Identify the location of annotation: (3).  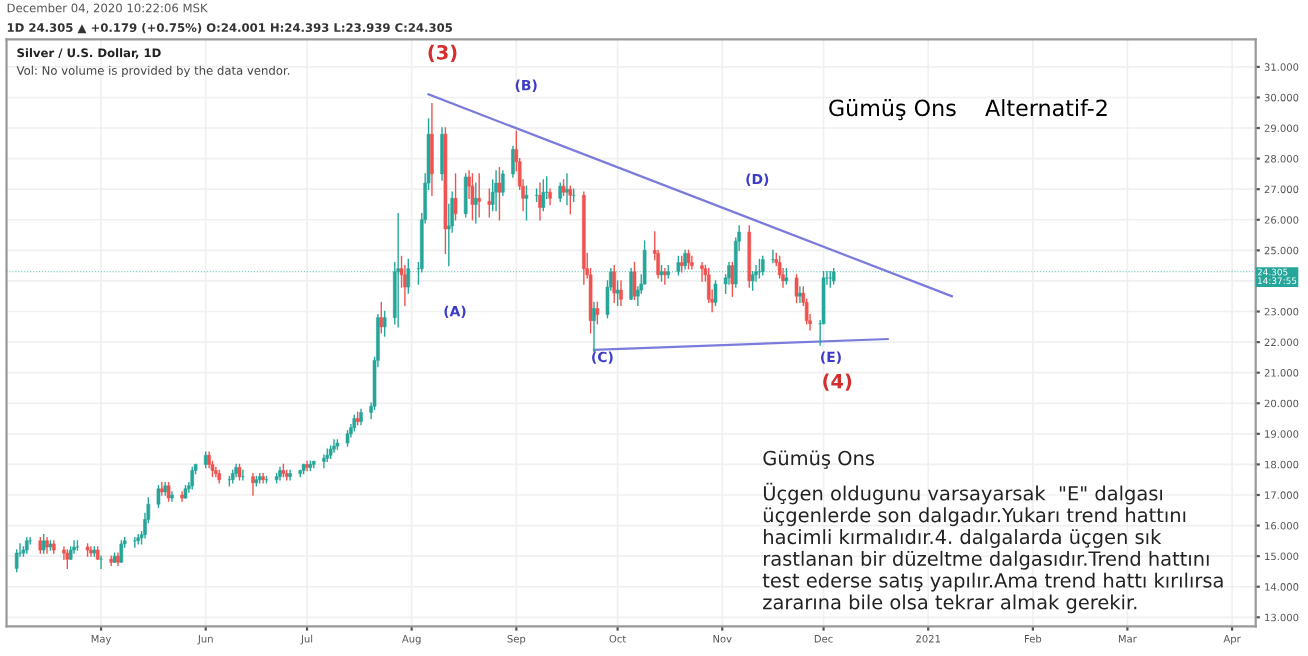
(442, 53).